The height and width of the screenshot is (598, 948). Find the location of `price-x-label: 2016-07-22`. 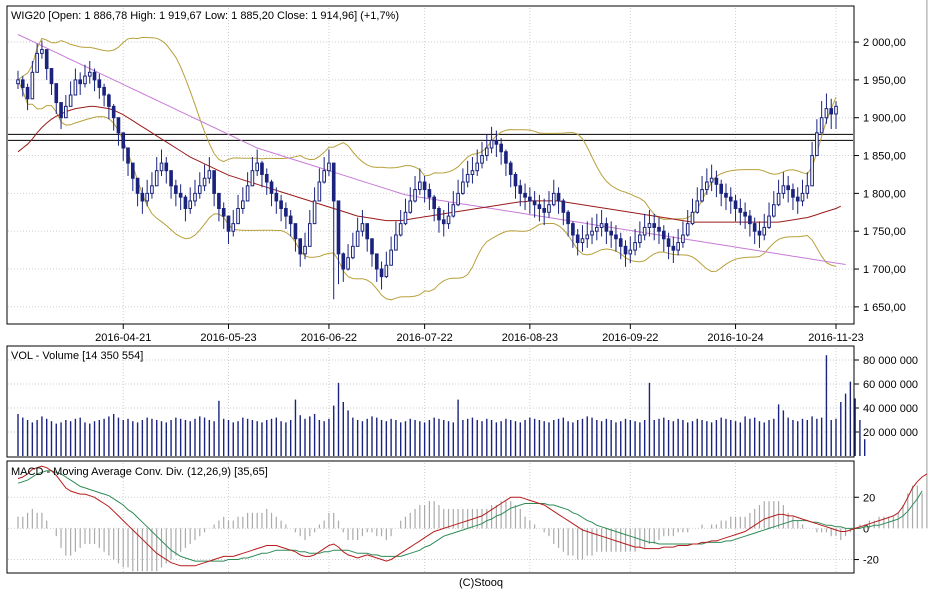

price-x-label: 2016-07-22 is located at coordinates (424, 338).